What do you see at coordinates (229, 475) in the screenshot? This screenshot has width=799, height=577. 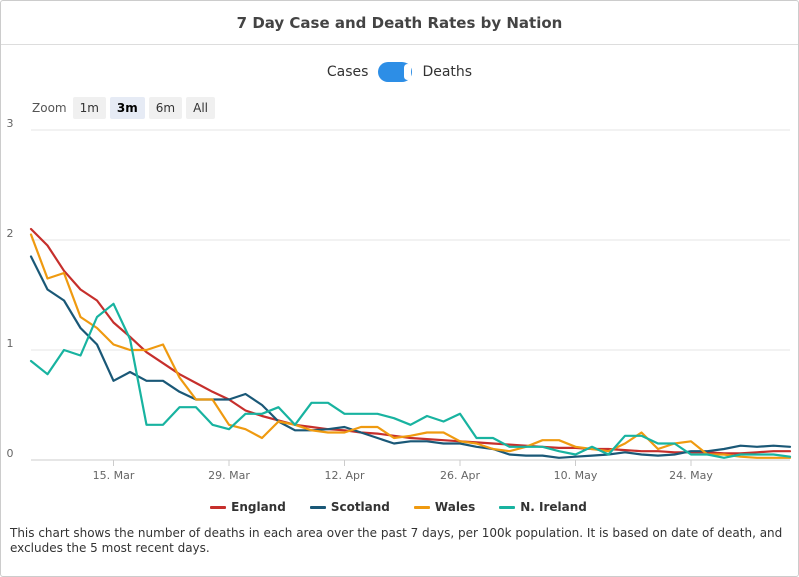 I see `x-tick-label: 29. Mar` at bounding box center [229, 475].